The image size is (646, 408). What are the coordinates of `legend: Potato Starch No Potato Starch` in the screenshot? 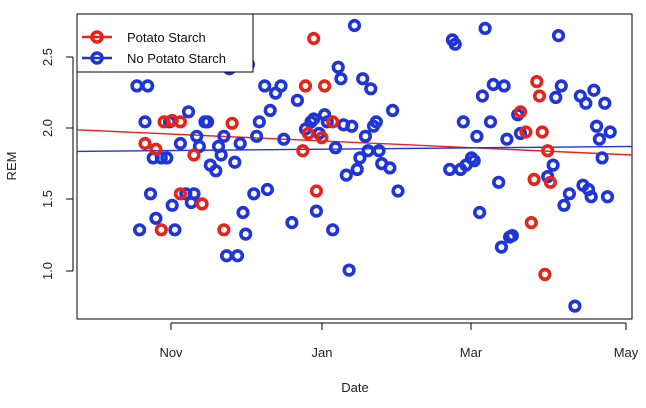 It's located at (165, 43).